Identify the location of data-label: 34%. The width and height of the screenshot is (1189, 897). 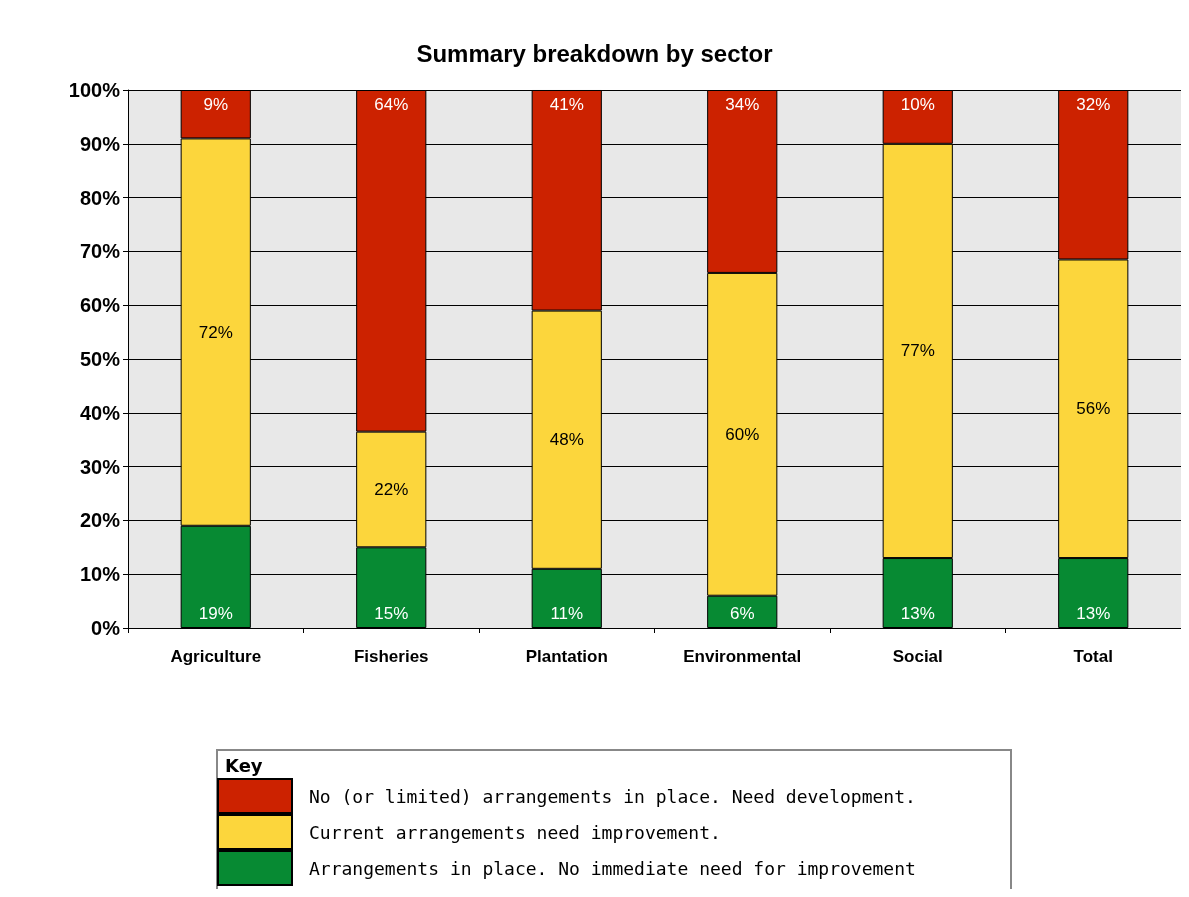
(742, 104).